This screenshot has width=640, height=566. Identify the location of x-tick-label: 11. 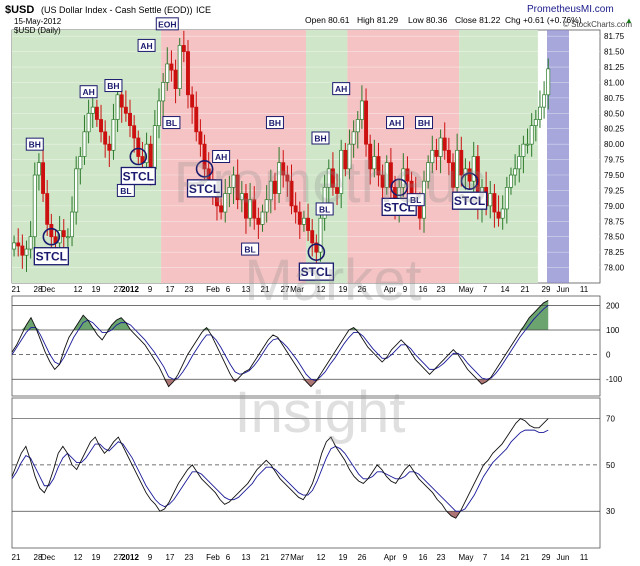
(584, 289).